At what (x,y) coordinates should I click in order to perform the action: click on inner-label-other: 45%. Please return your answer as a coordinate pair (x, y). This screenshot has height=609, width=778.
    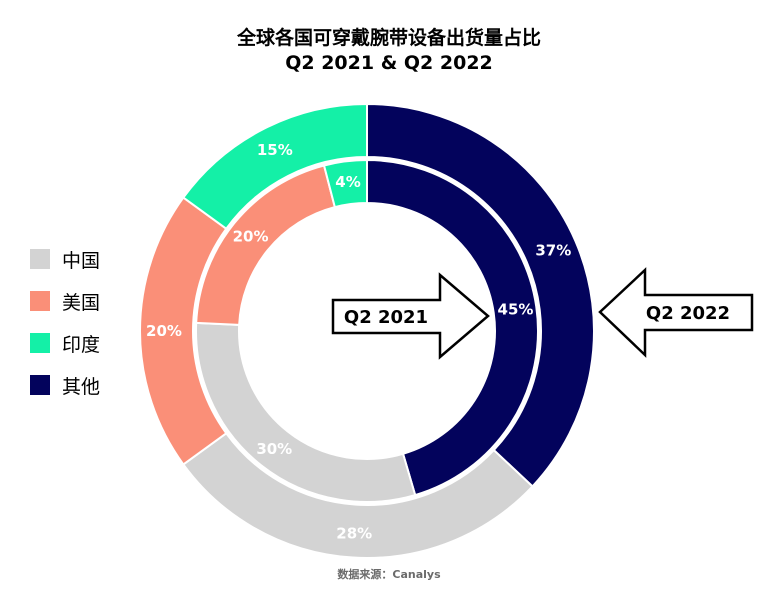
    Looking at the image, I should click on (516, 310).